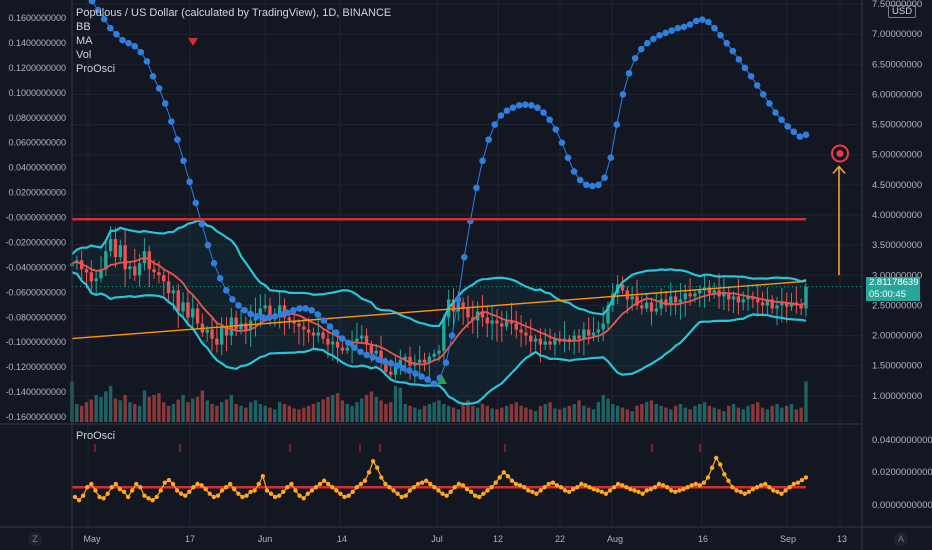 Image resolution: width=932 pixels, height=550 pixels. I want to click on left-axis-label: 0.0400000000, so click(37, 168).